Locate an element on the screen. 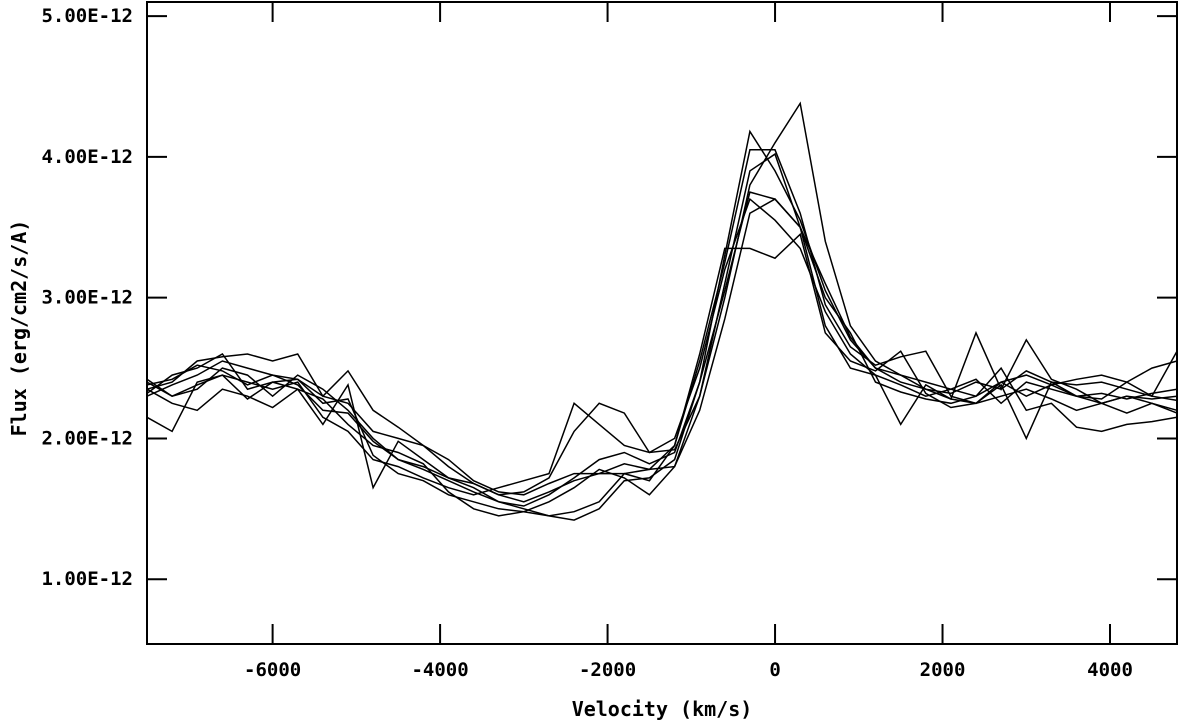 The image size is (1179, 721). y-tick-label: 5.00E-12 is located at coordinates (87, 16).